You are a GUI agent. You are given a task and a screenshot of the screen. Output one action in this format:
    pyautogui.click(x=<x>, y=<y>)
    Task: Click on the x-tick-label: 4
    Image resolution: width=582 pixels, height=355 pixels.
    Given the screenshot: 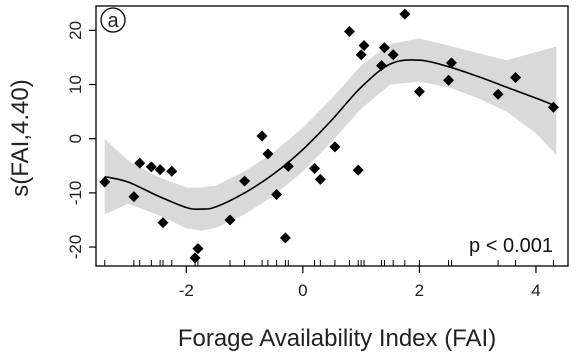 What is the action you would take?
    pyautogui.click(x=535, y=290)
    